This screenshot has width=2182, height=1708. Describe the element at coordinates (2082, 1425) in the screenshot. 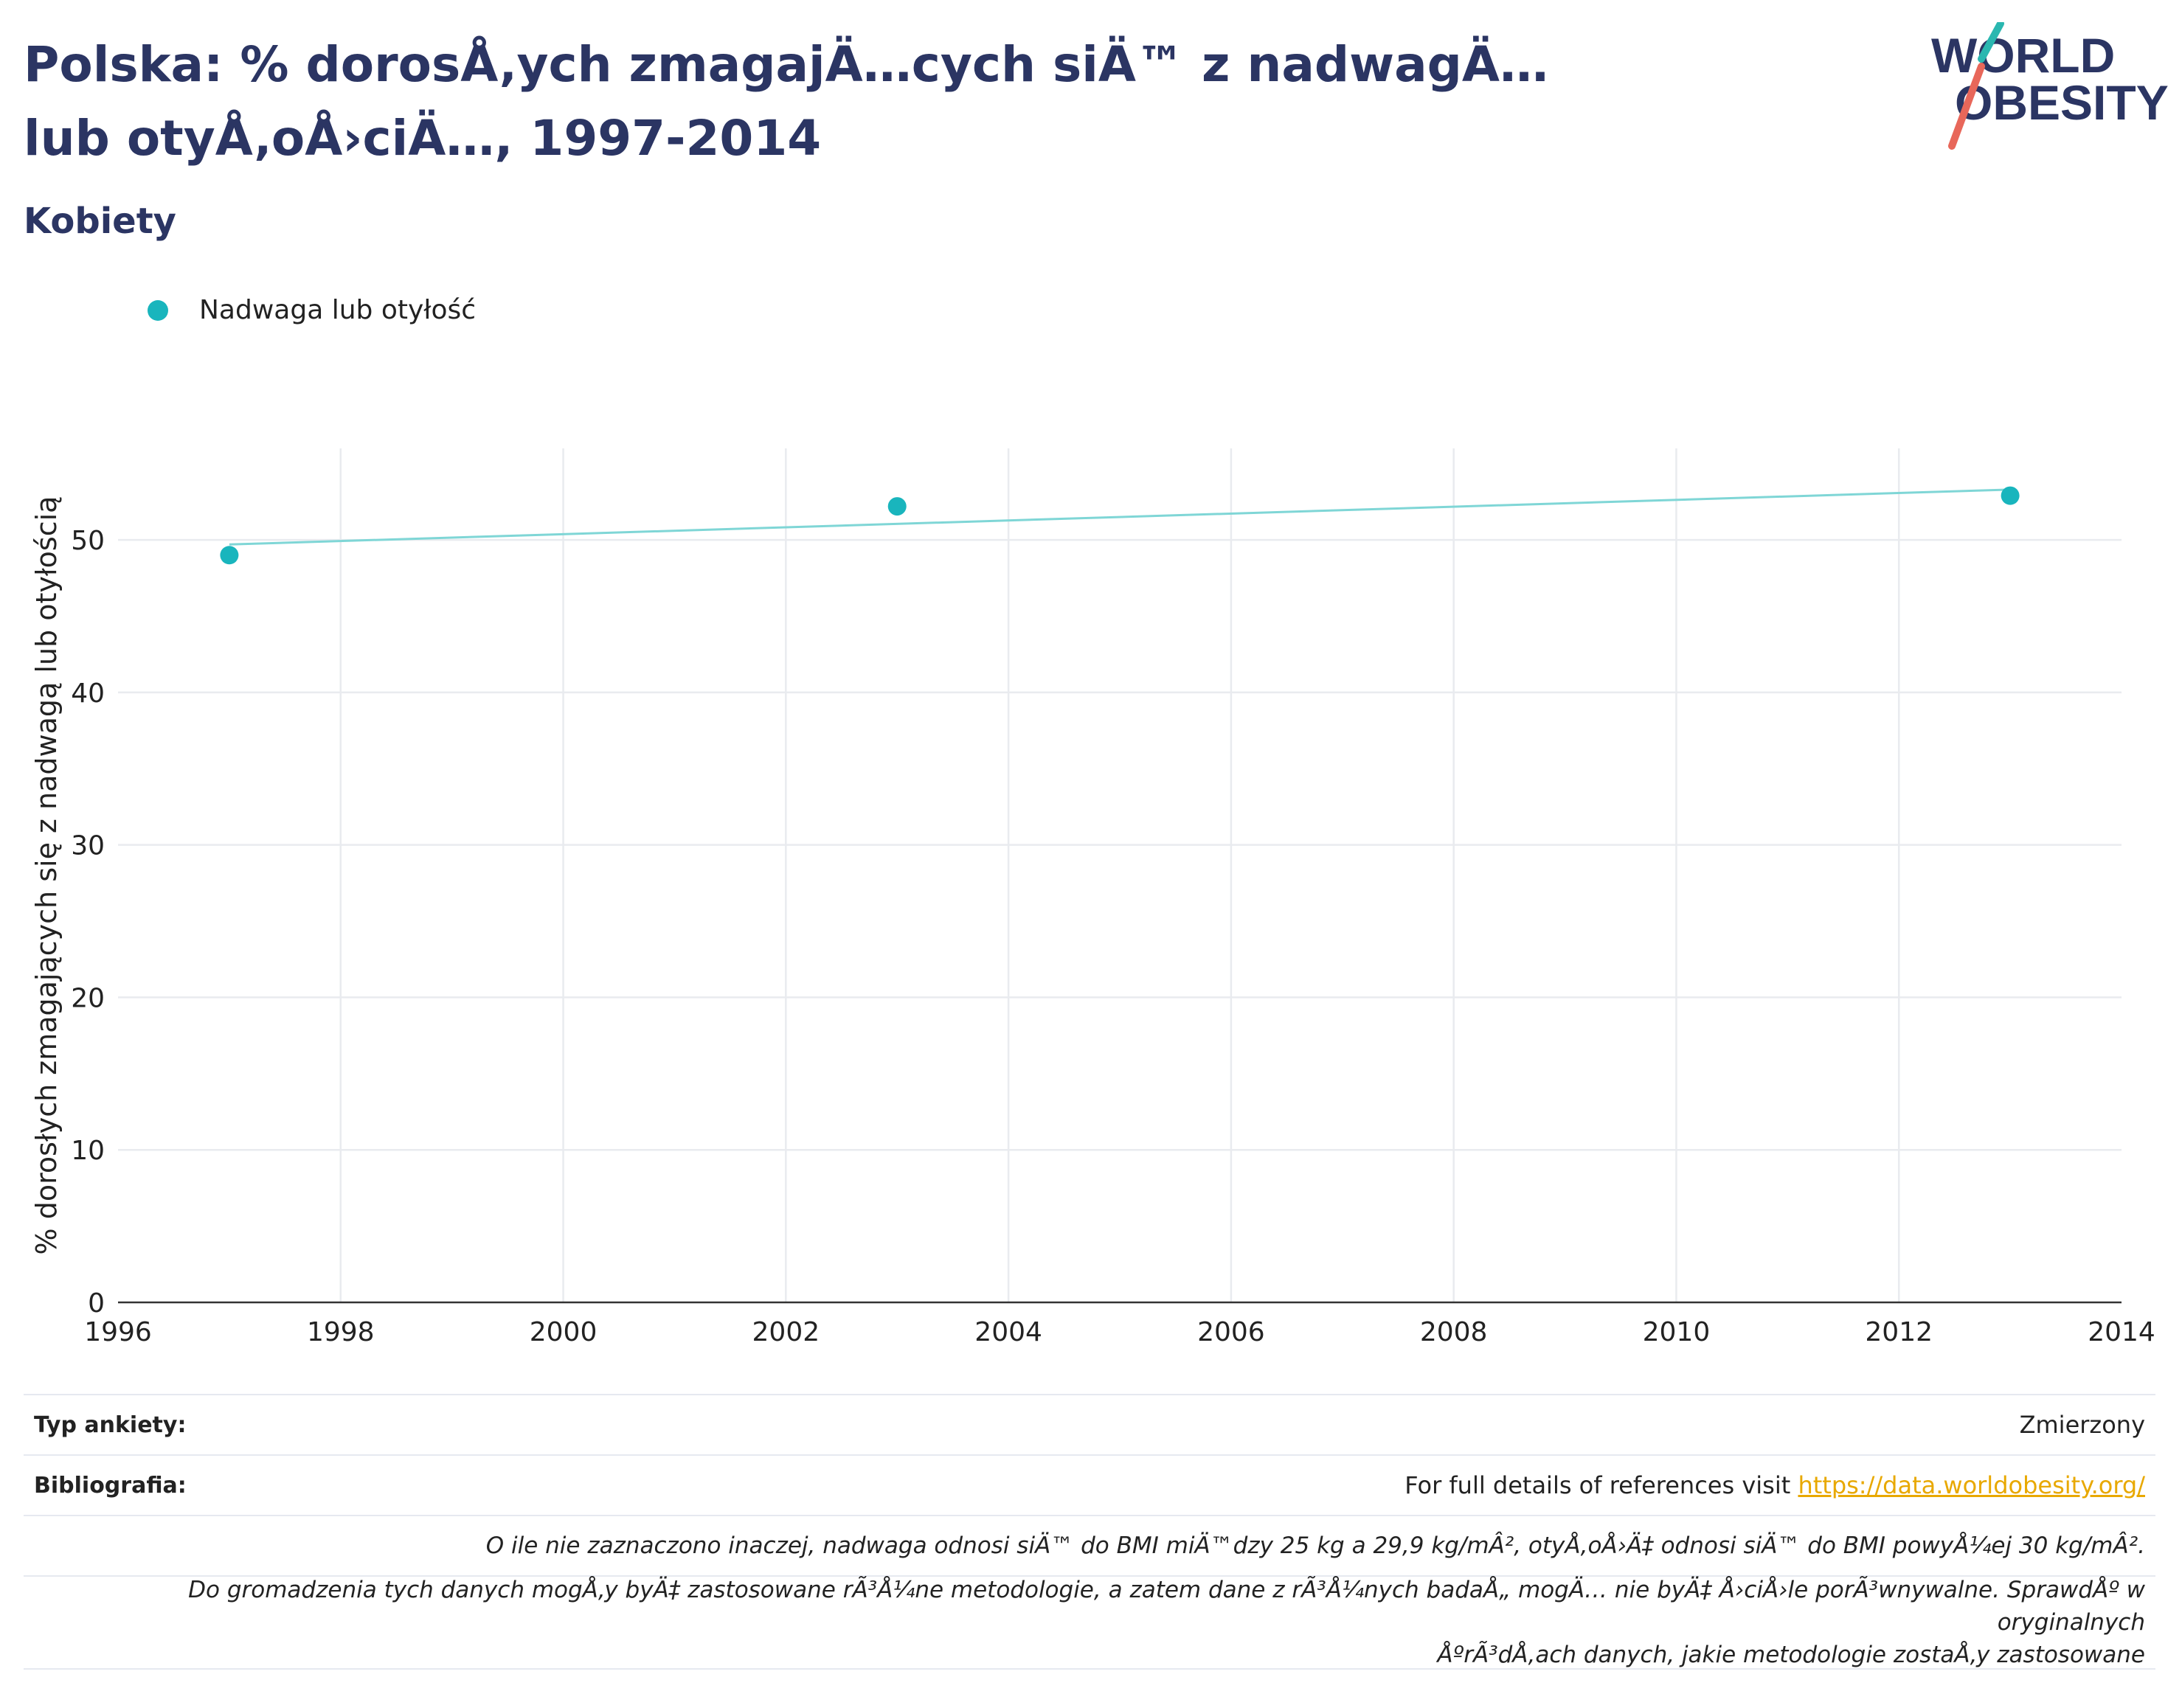

I see `survey-type-value: Zmierzony` at that location.